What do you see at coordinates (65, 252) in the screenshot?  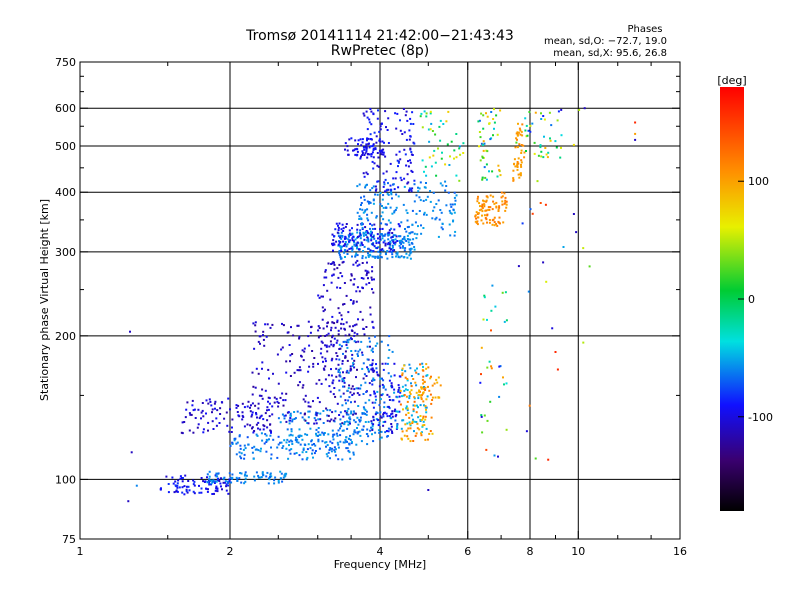 I see `y-tick-label: 300` at bounding box center [65, 252].